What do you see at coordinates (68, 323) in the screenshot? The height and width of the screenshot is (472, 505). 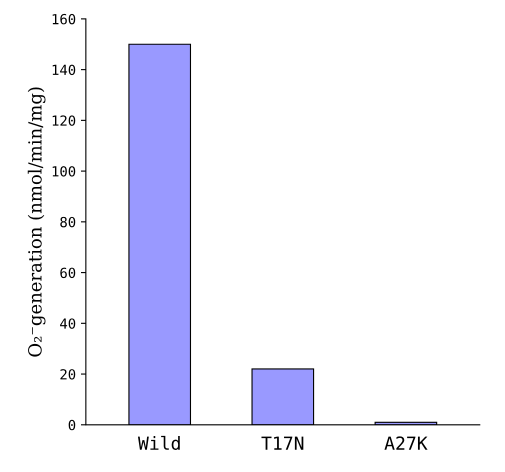 I see `y-tick-label: 40` at bounding box center [68, 323].